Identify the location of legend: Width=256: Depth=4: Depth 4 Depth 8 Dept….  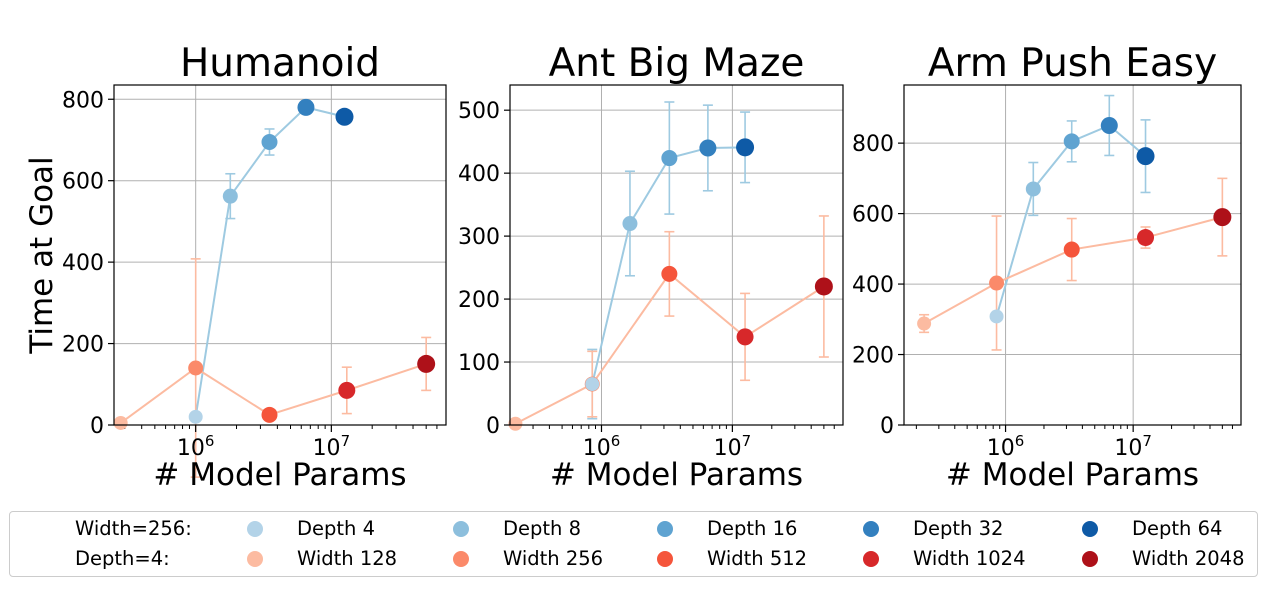
(633, 544).